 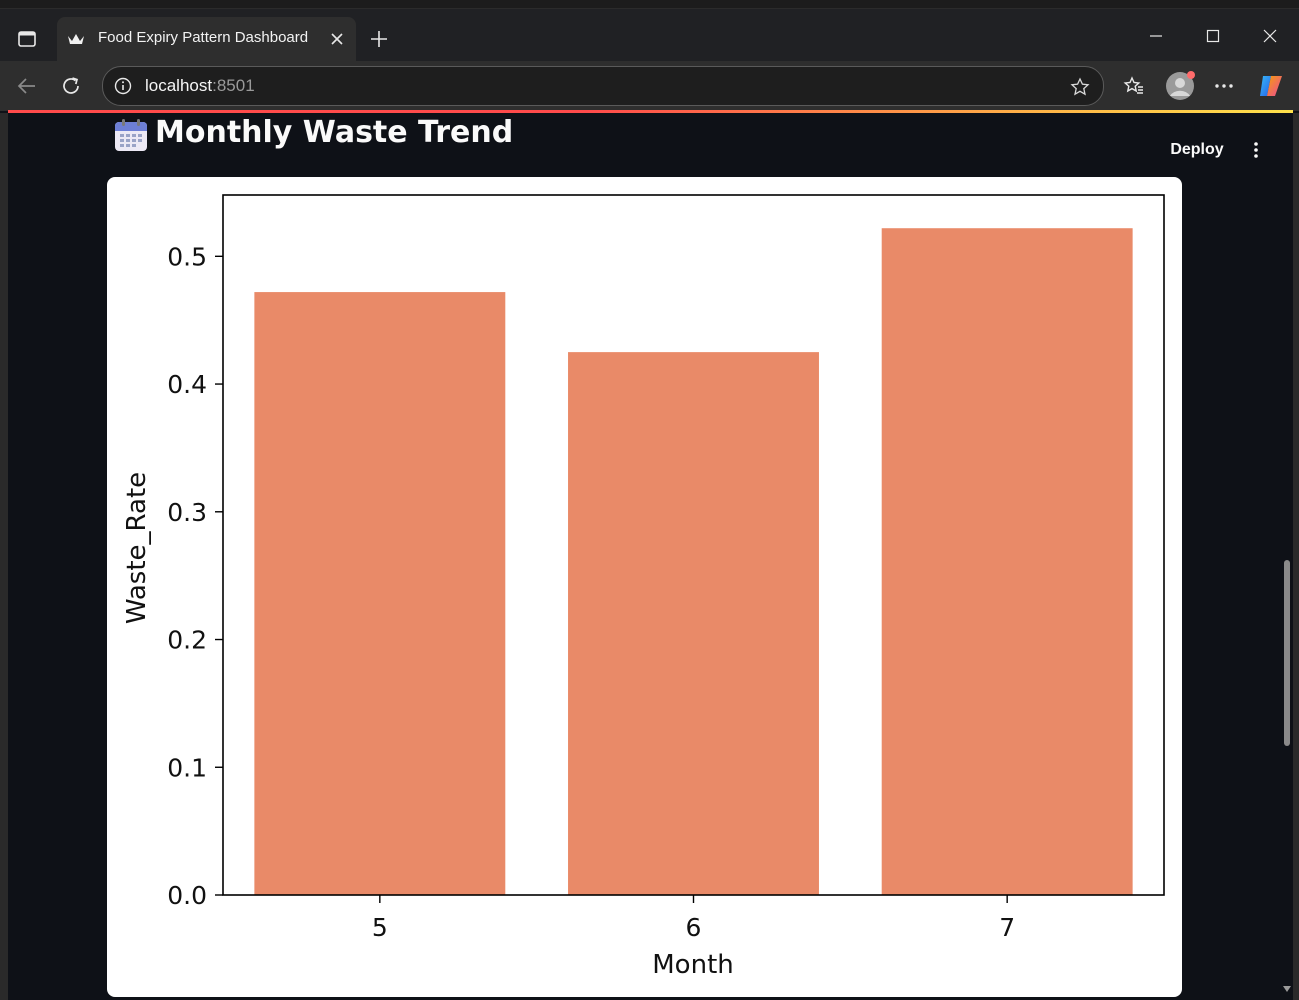 I want to click on url-text: localhost:8501, so click(x=200, y=86).